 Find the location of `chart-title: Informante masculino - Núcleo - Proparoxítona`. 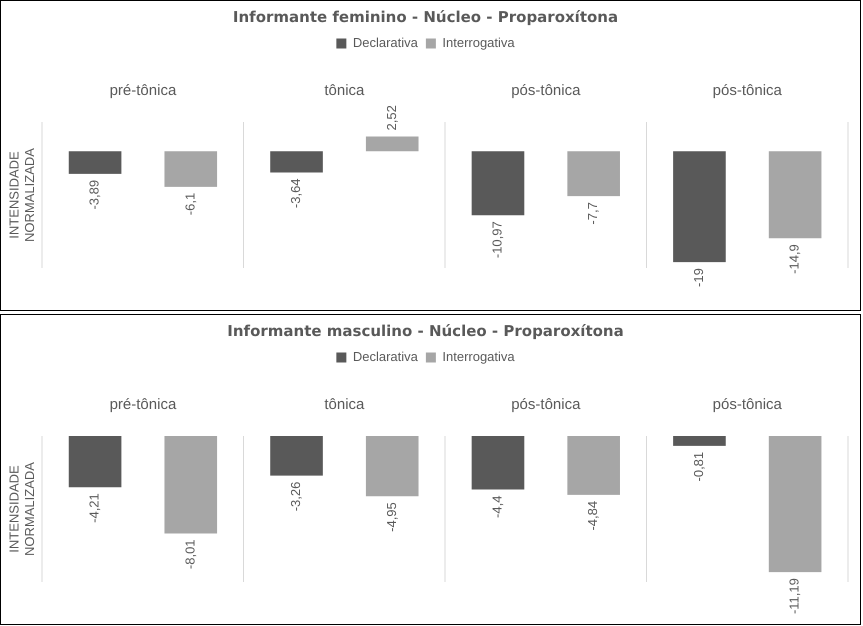

chart-title: Informante masculino - Núcleo - Proparoxítona is located at coordinates (425, 331).